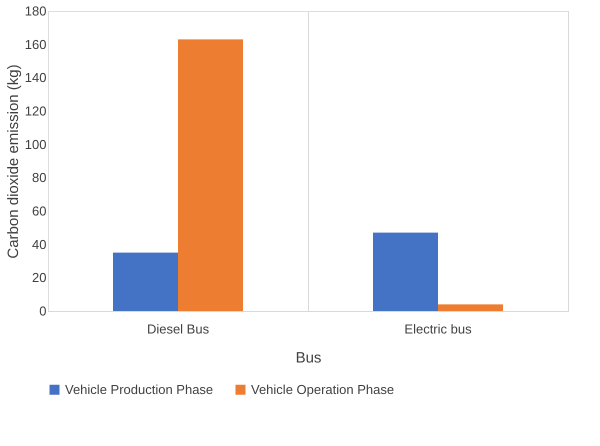  I want to click on legend-label: Vehicle Production Phase, so click(139, 389).